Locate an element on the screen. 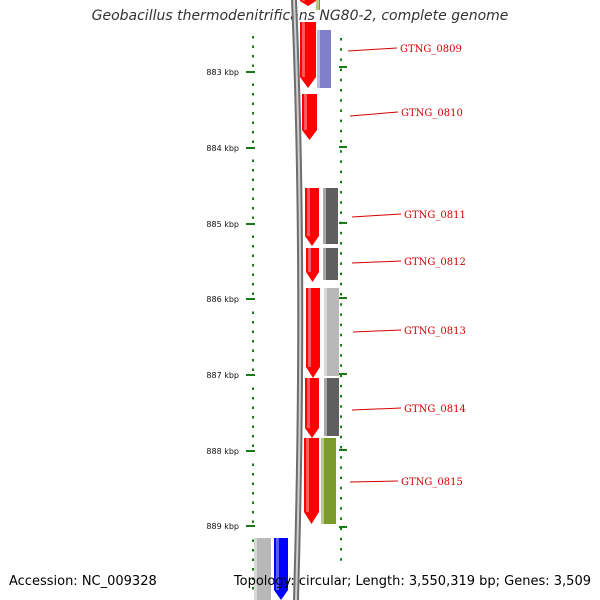 The width and height of the screenshot is (600, 600). gene-label: GTNG_0811 is located at coordinates (435, 215).